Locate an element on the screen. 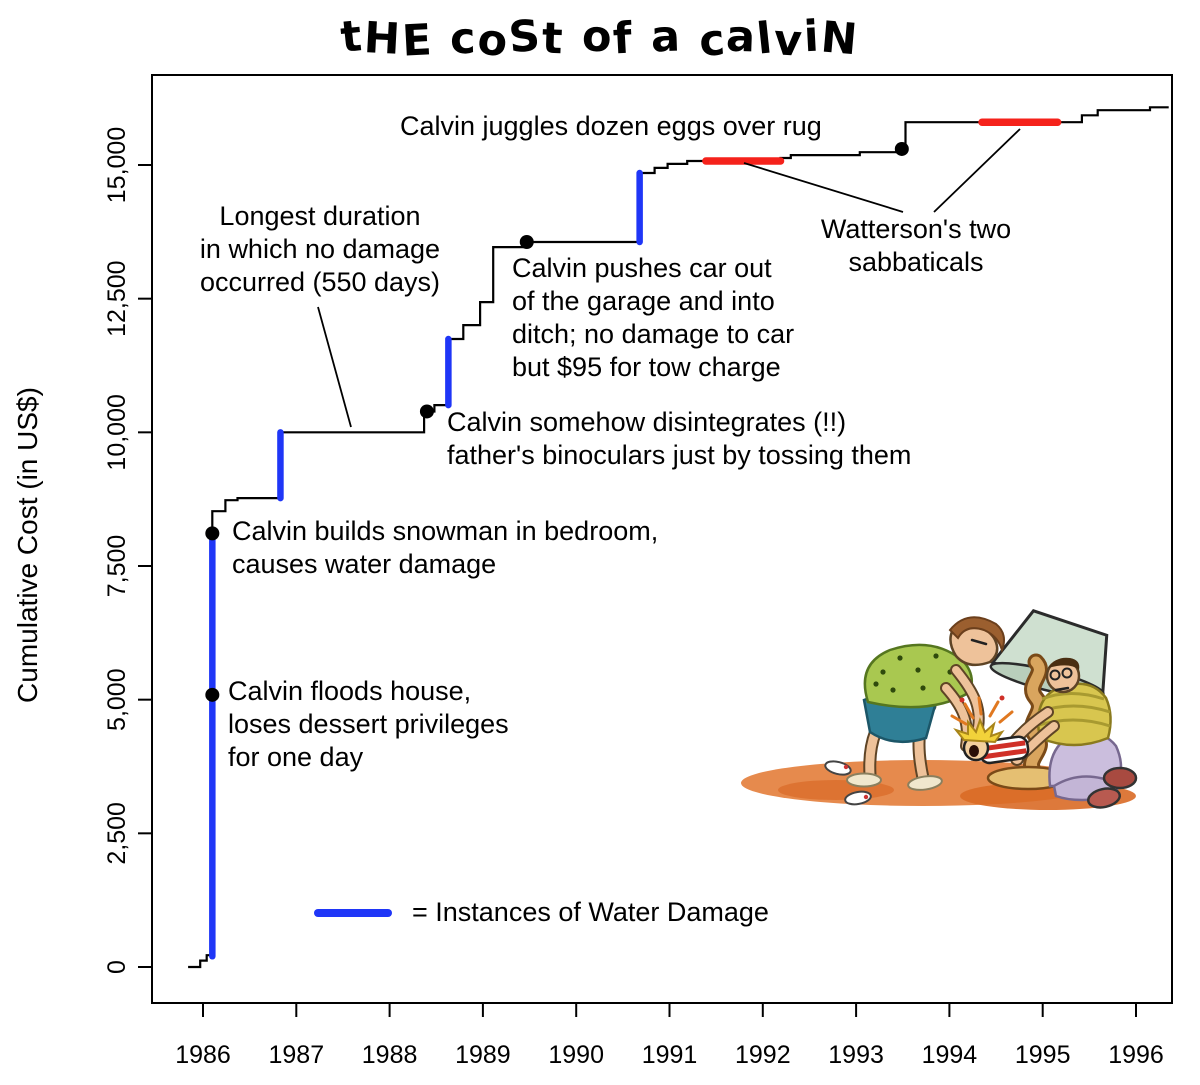  y-tick-label: 2,500 is located at coordinates (117, 833).